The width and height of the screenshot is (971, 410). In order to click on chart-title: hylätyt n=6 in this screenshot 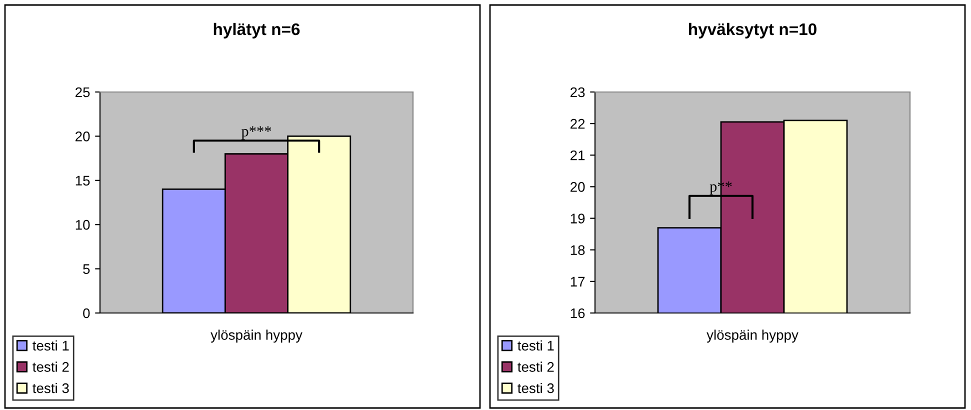, I will do `click(257, 30)`.